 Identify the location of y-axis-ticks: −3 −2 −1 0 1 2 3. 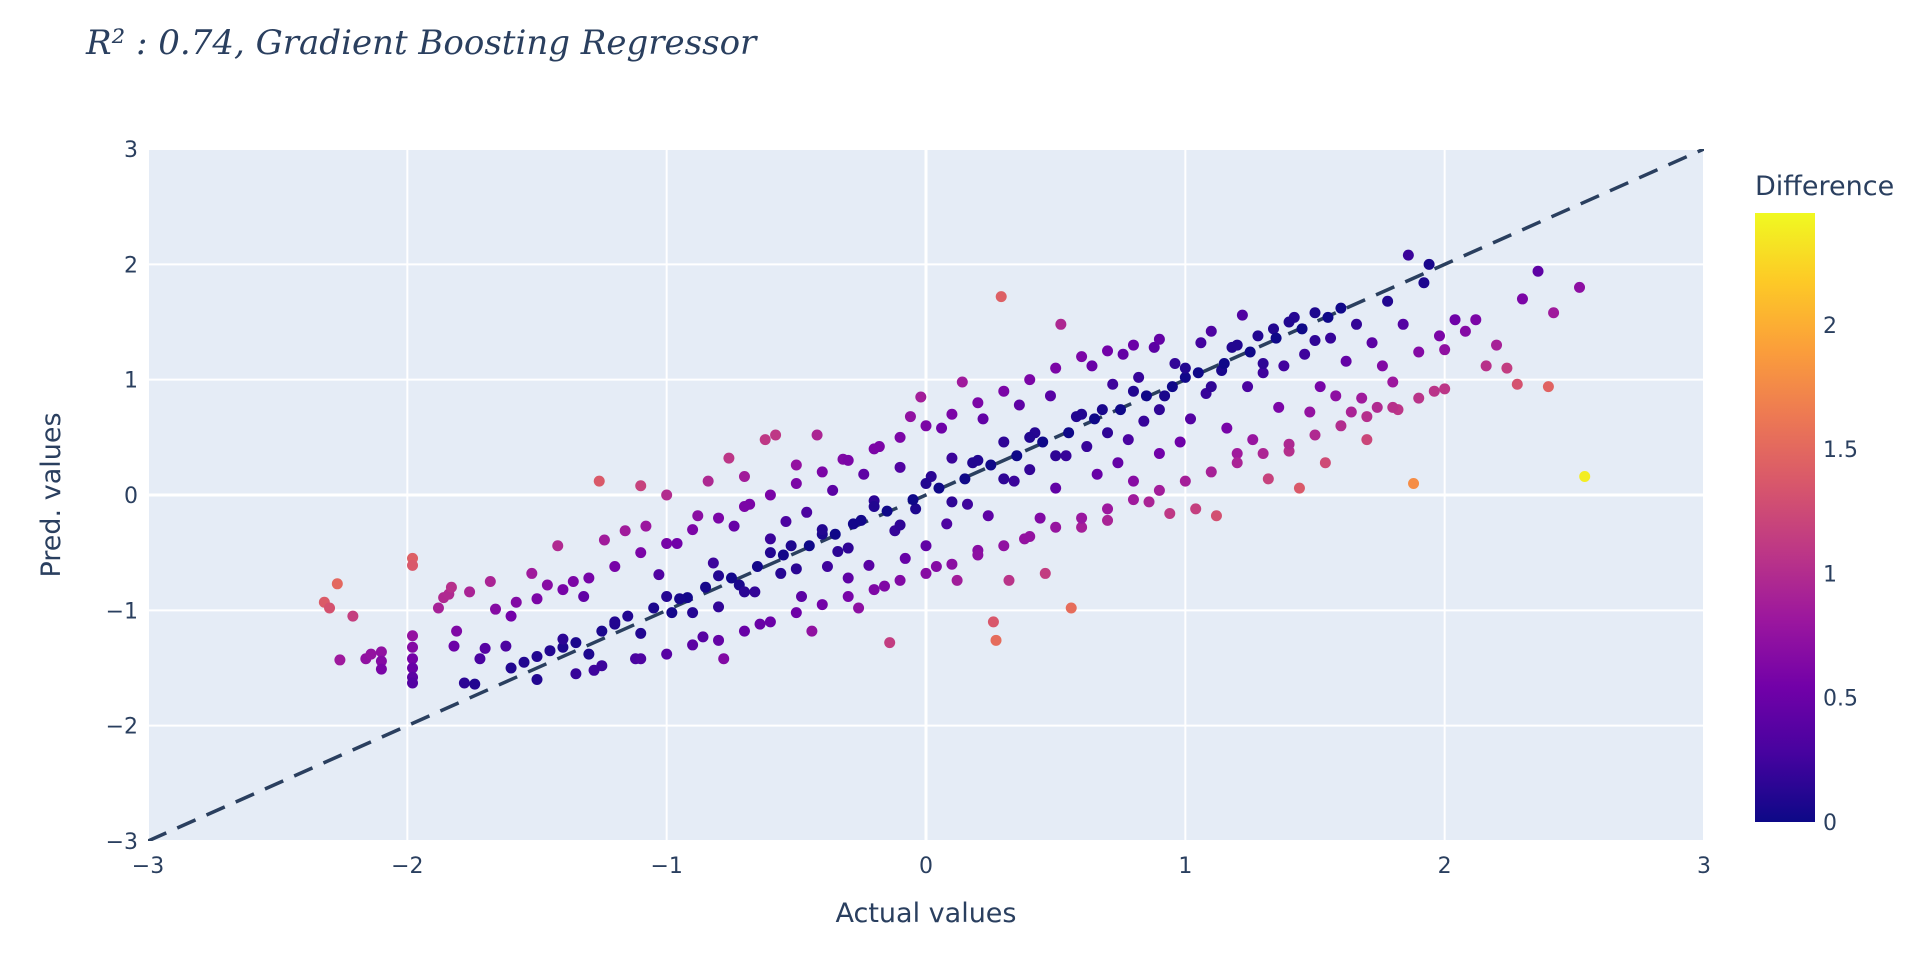
(122, 496).